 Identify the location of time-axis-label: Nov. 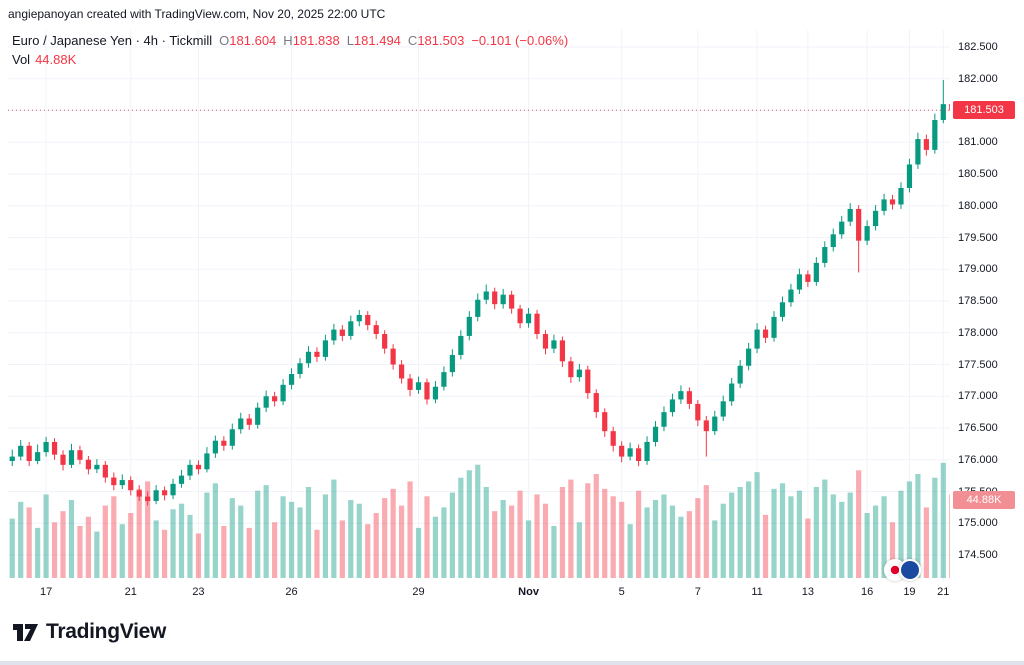
(528, 592).